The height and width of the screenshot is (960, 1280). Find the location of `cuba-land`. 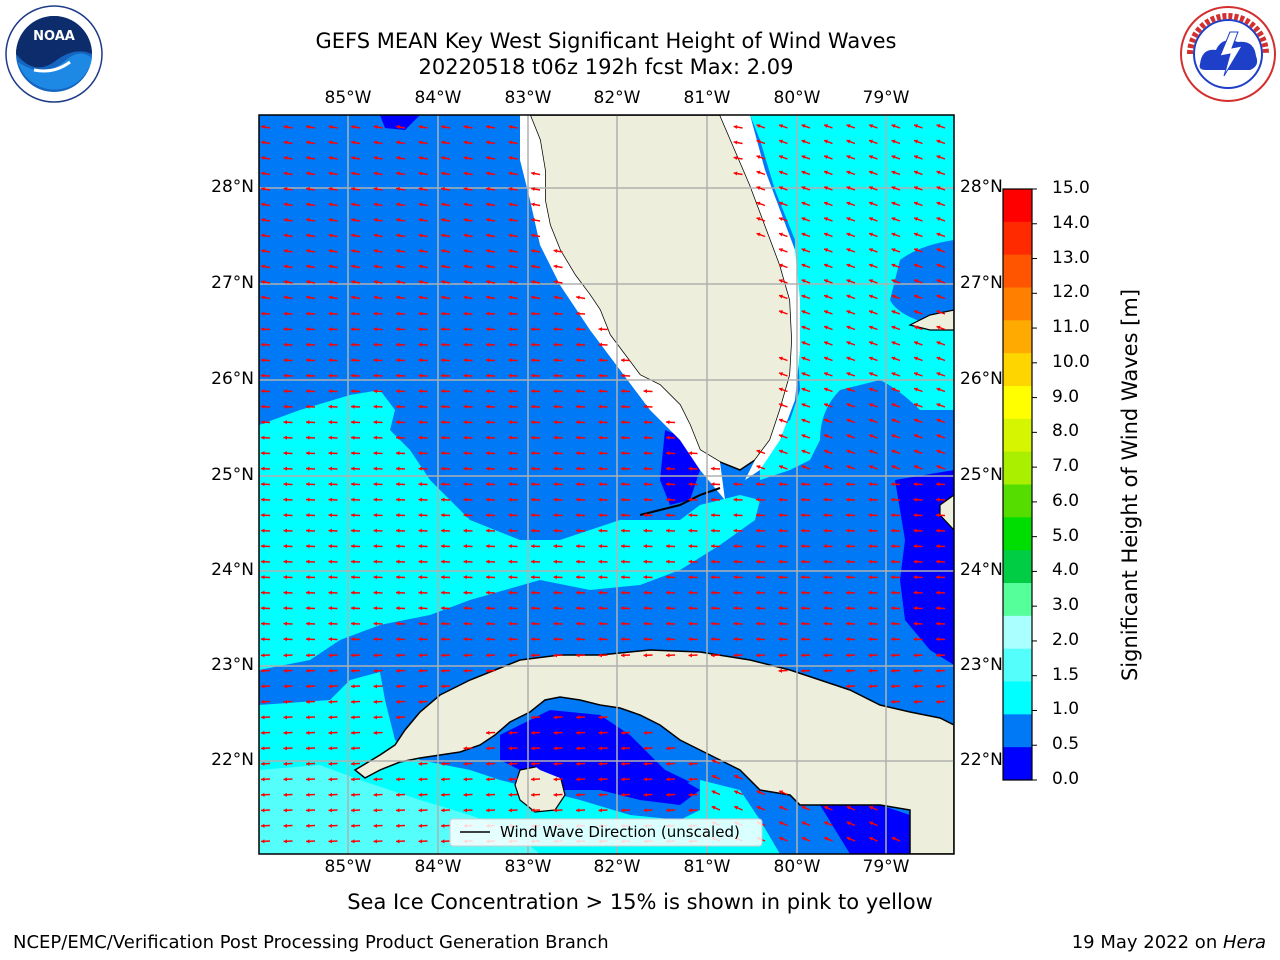

cuba-land is located at coordinates (653, 751).